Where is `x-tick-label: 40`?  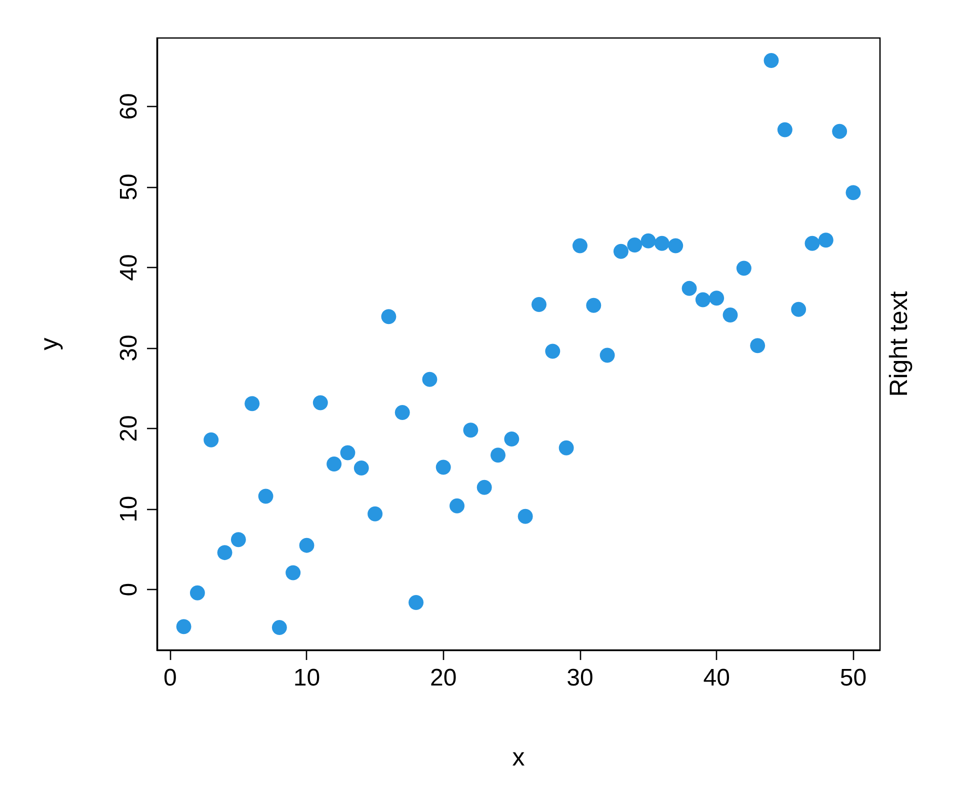
x-tick-label: 40 is located at coordinates (716, 678).